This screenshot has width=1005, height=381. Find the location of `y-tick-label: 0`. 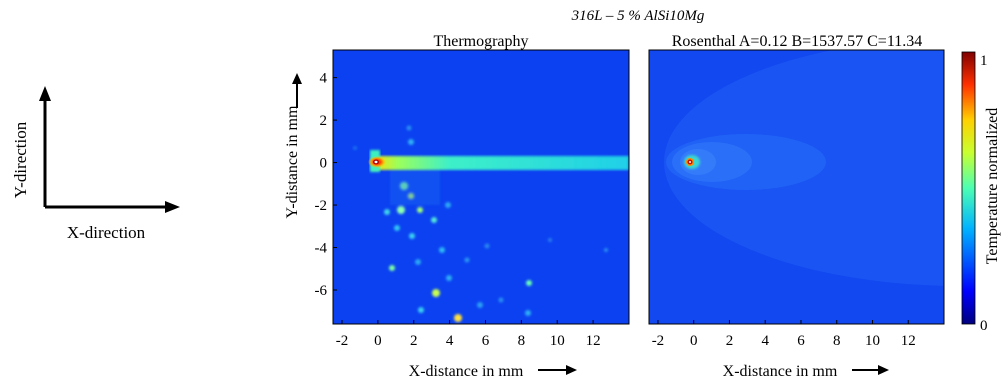

y-tick-label: 0 is located at coordinates (324, 164).